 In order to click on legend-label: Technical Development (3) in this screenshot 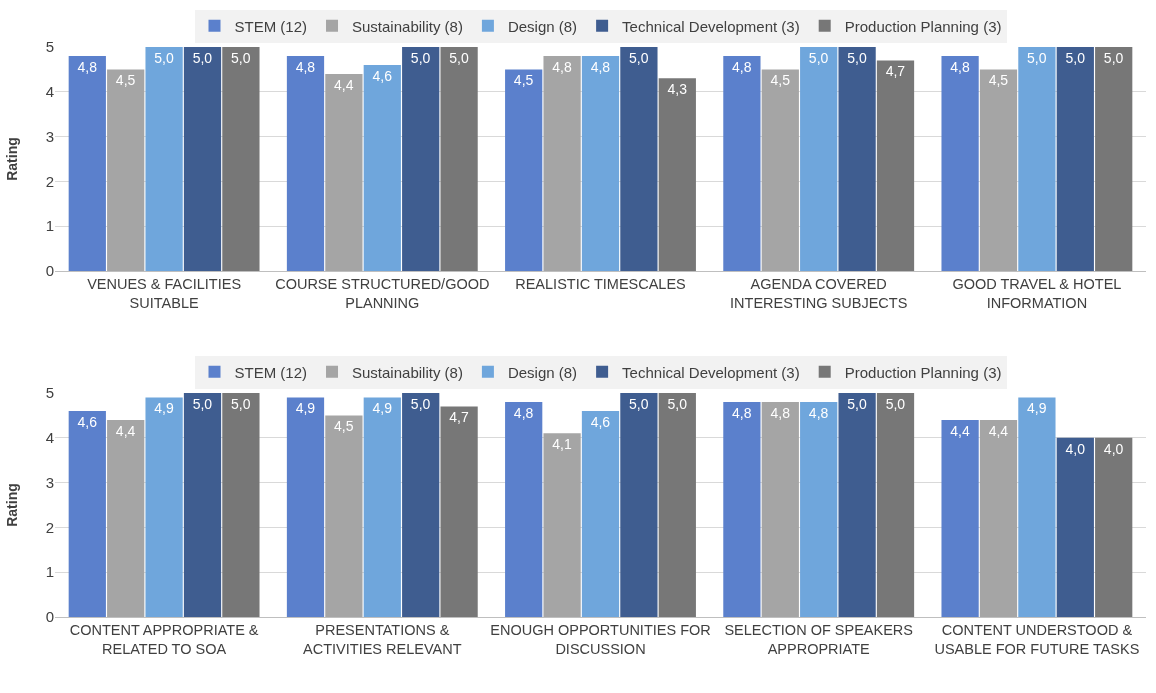, I will do `click(711, 26)`.